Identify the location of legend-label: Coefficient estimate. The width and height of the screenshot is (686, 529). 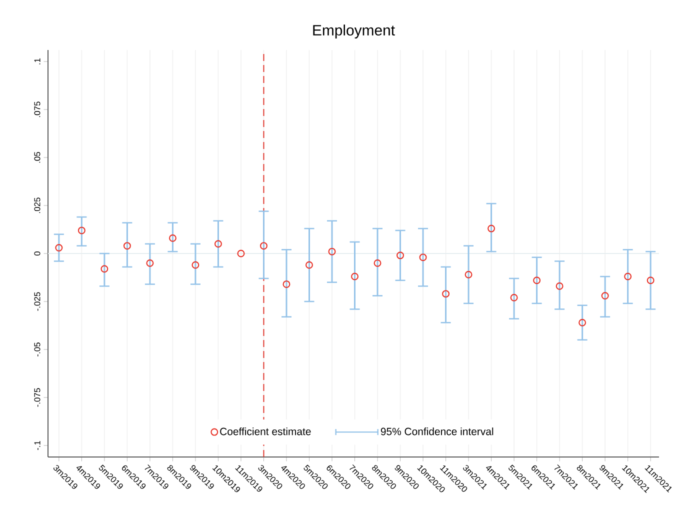
(265, 432).